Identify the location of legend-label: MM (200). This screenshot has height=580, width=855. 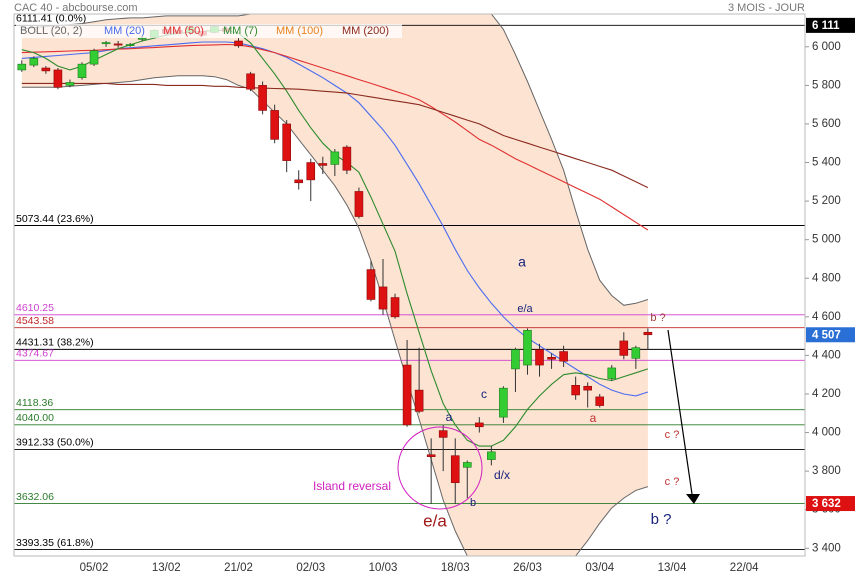
(365, 31).